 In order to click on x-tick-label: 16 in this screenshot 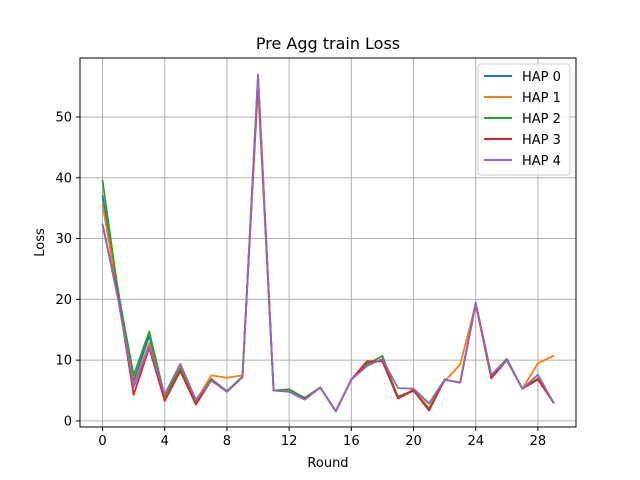, I will do `click(351, 441)`.